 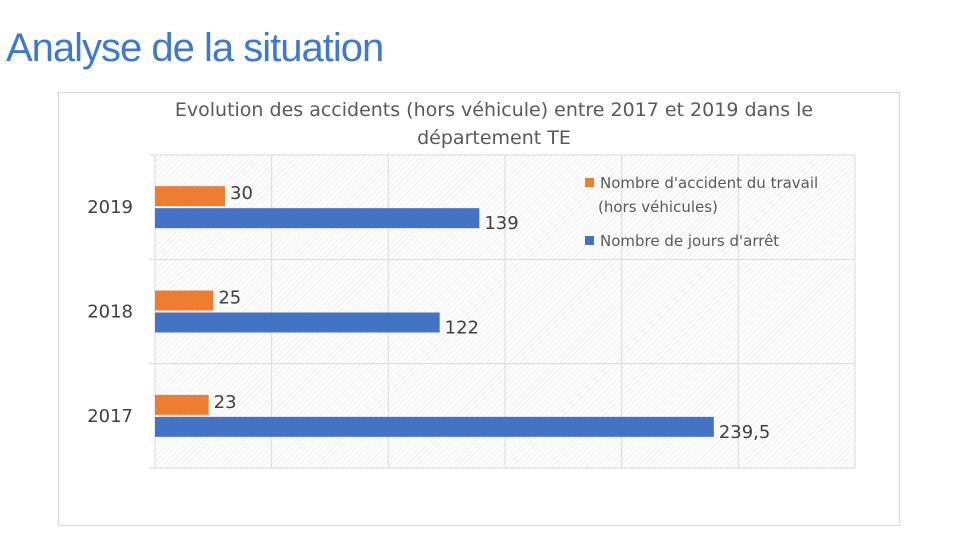 What do you see at coordinates (225, 402) in the screenshot?
I see `data-label-accidents-2017: 23` at bounding box center [225, 402].